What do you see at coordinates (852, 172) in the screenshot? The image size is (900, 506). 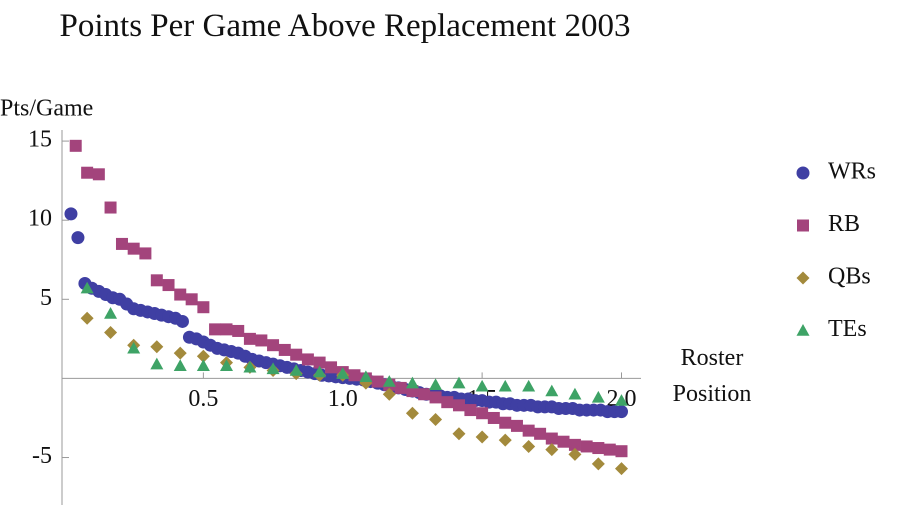 I see `legend-label: WRs` at bounding box center [852, 172].